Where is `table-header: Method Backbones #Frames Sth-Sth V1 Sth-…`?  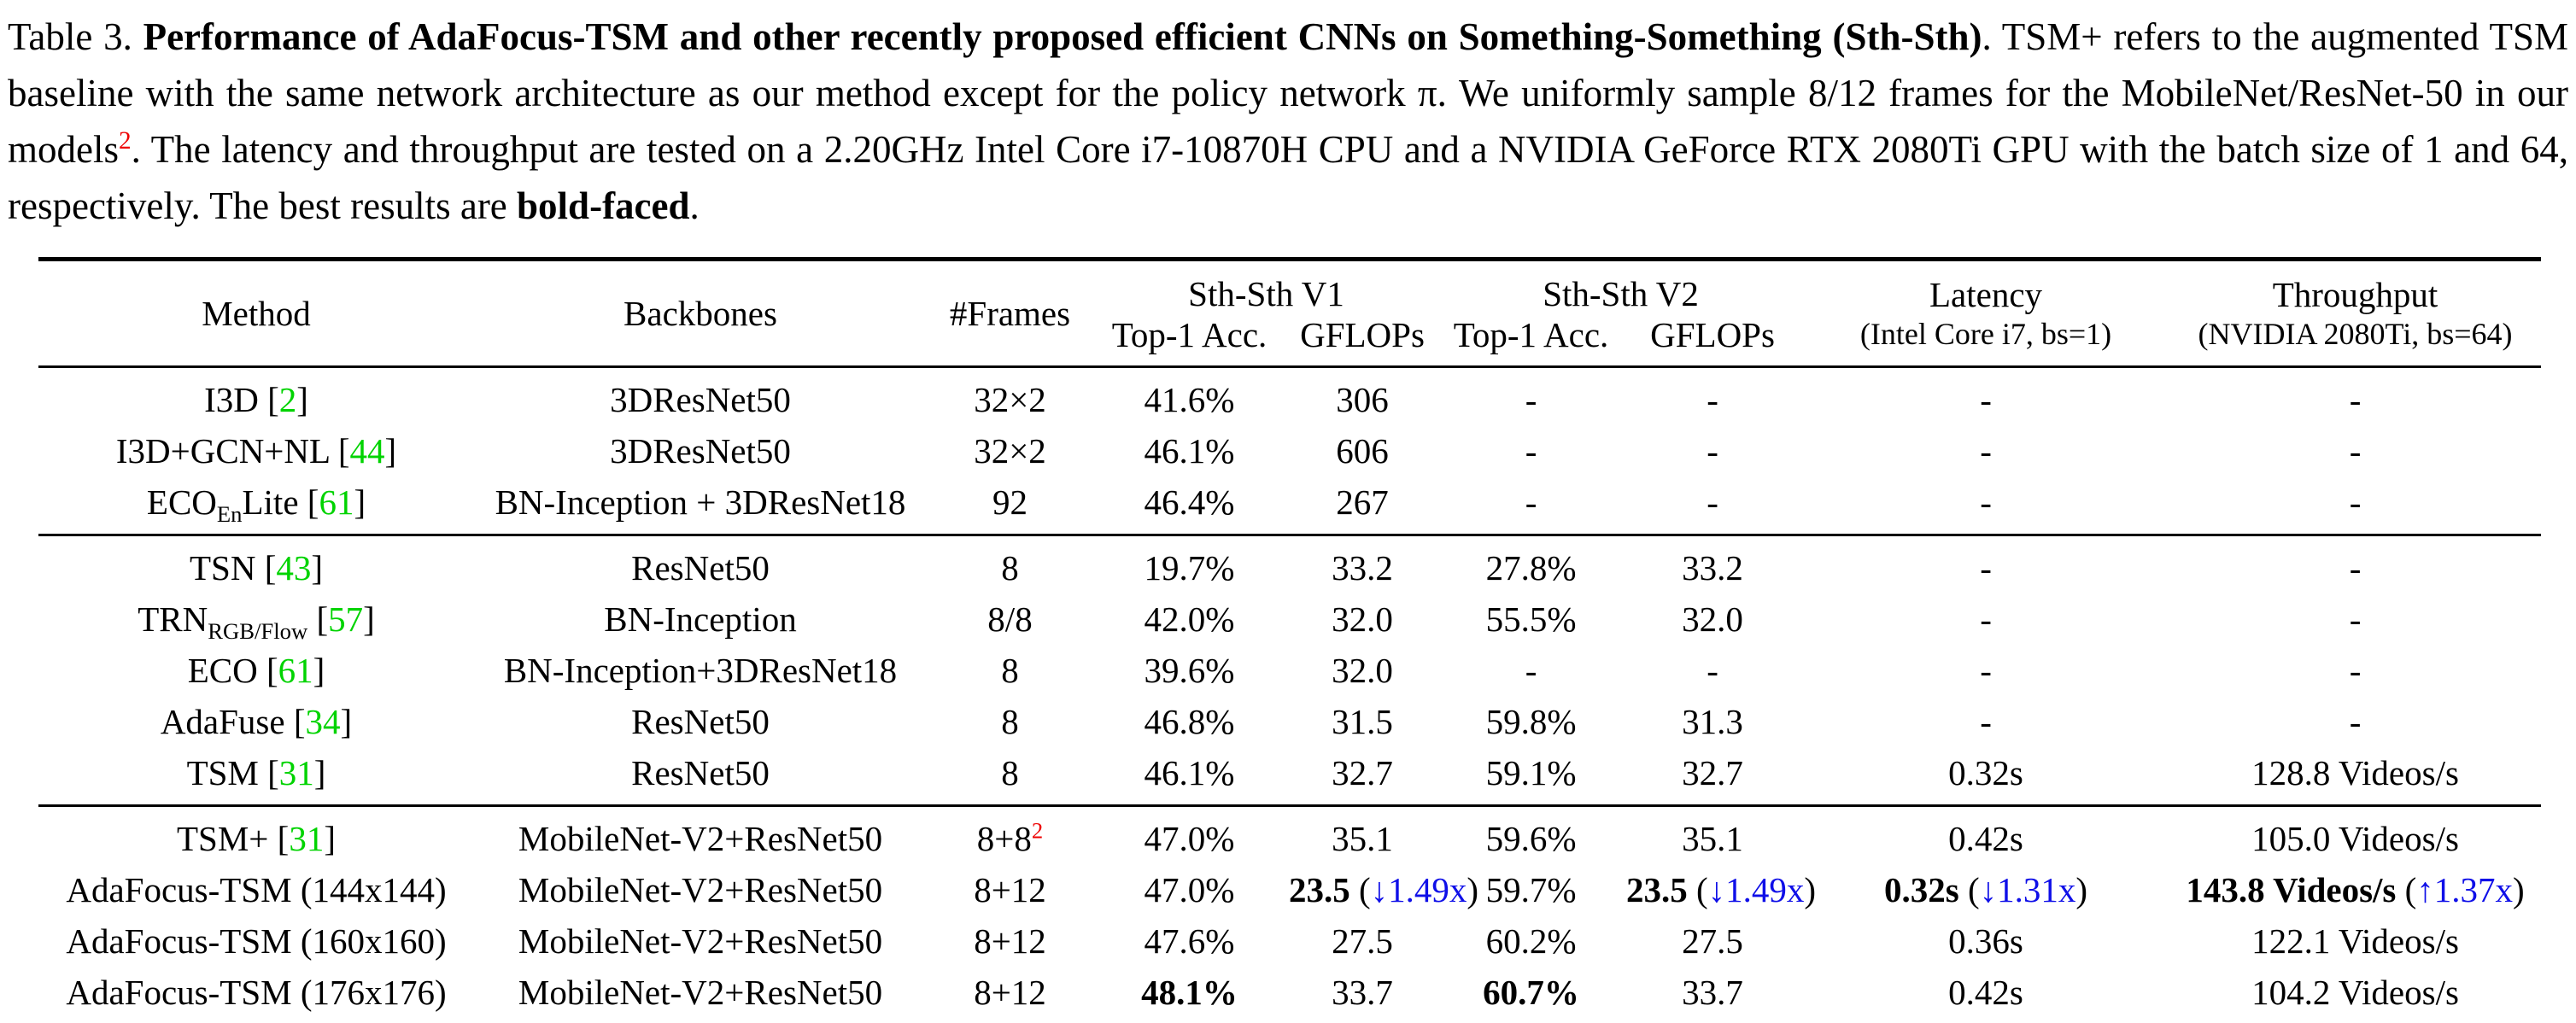
table-header: Method Backbones #Frames Sth-Sth V1 Sth-… is located at coordinates (1290, 313).